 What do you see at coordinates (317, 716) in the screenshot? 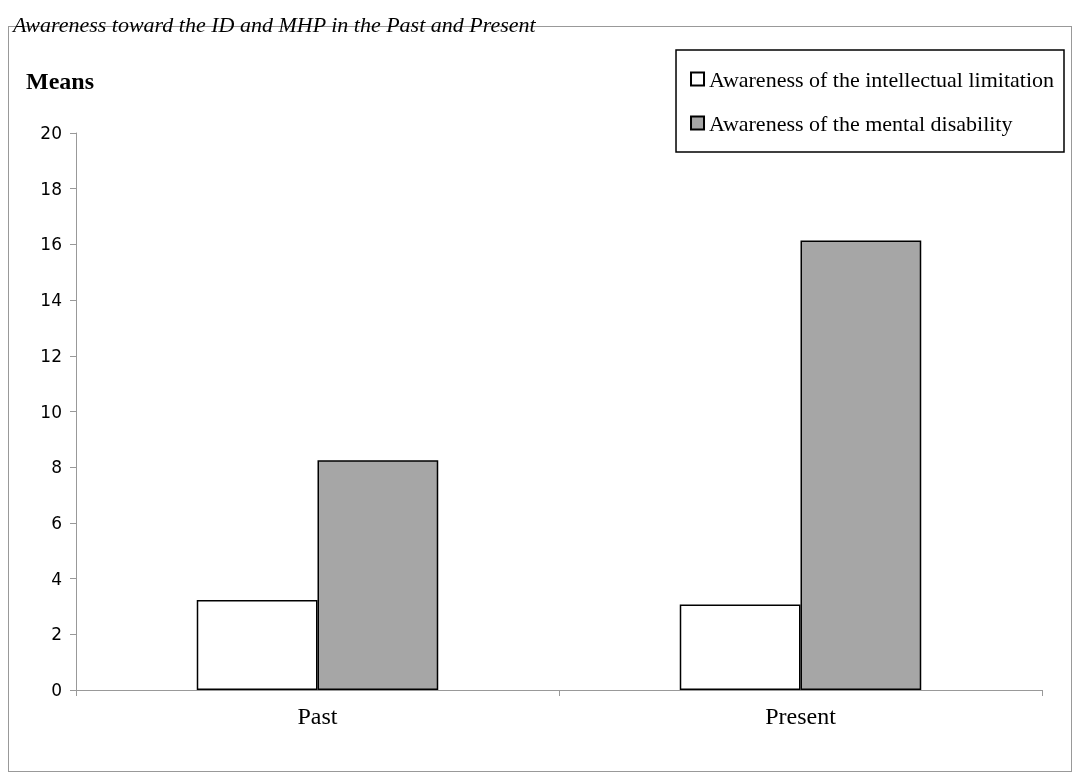
I see `x-tick-label: Past` at bounding box center [317, 716].